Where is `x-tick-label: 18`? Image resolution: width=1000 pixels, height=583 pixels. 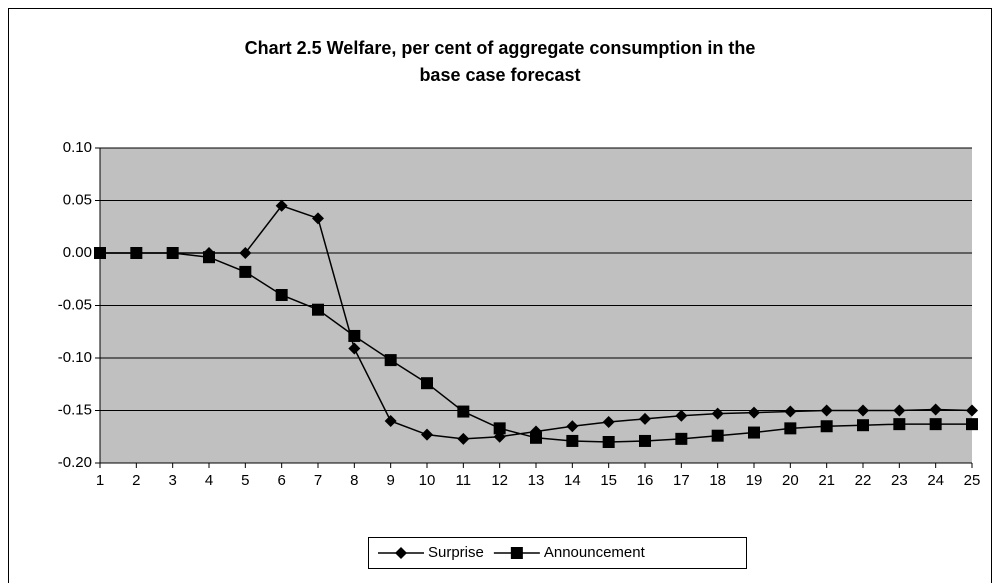
x-tick-label: 18 is located at coordinates (717, 480).